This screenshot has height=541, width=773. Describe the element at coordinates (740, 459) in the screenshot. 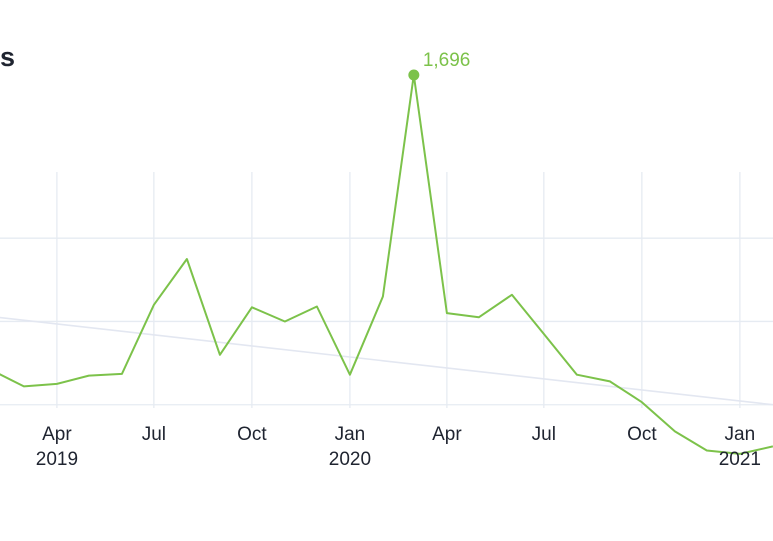

I see `x-tick-year-label: 2021` at that location.